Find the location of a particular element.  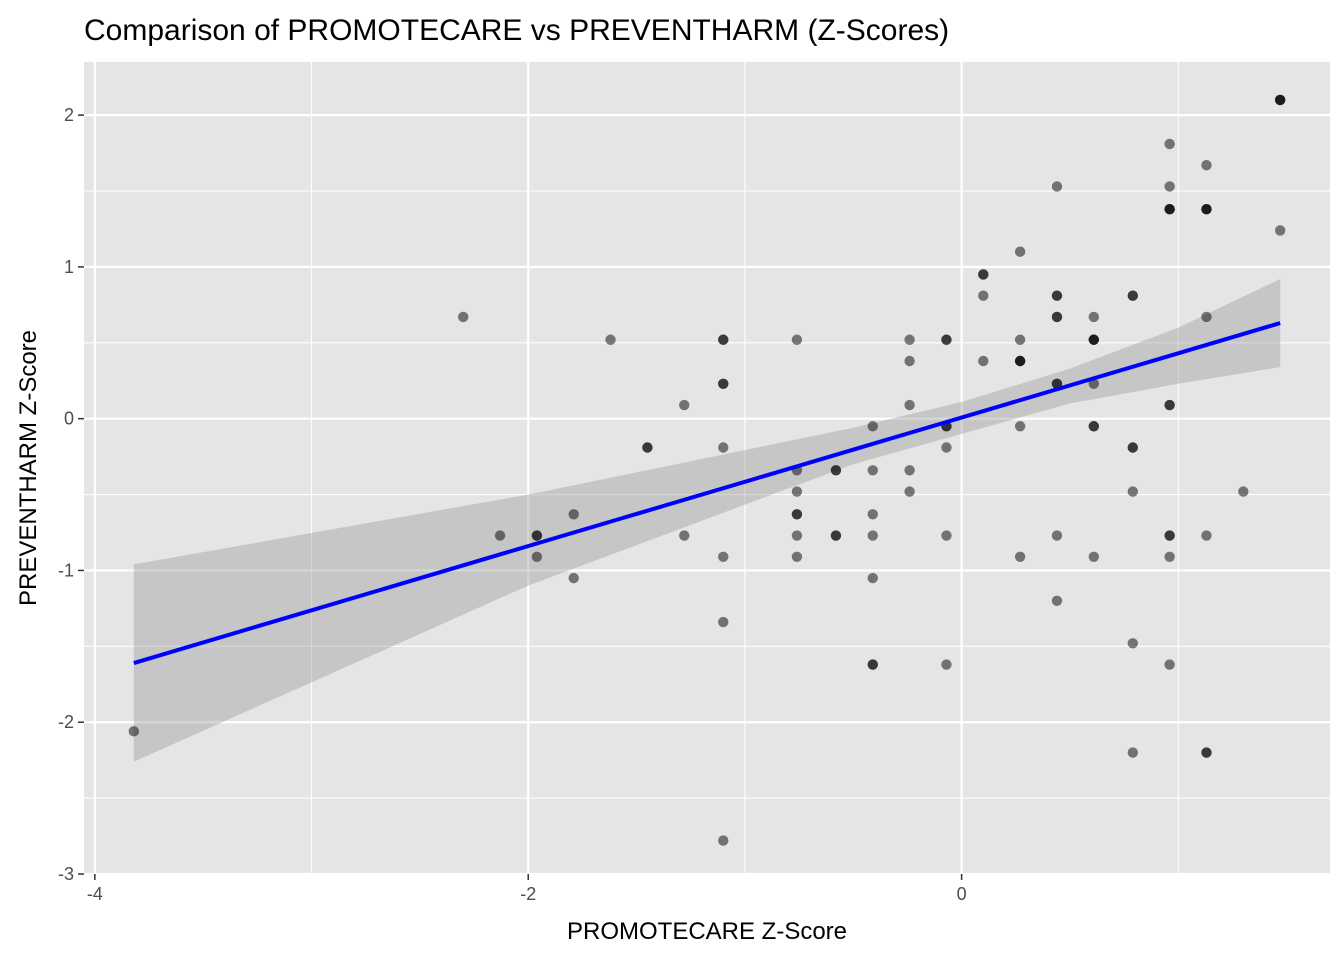

x-axis-title: PROMOTECARE Z-Score is located at coordinates (707, 931).